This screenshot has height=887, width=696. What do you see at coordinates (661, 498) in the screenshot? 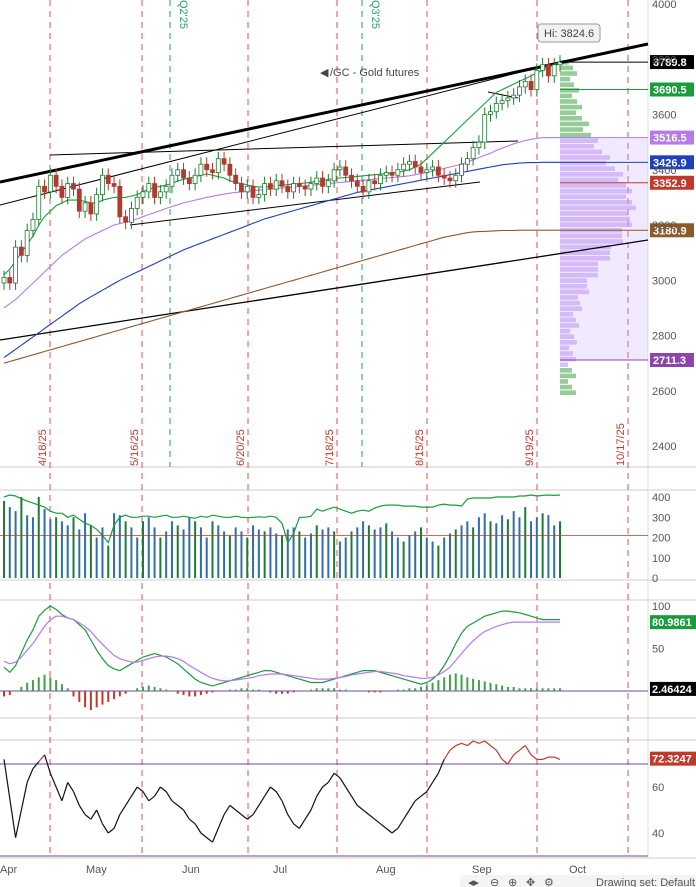
I see `volume-tick-label: 400` at bounding box center [661, 498].